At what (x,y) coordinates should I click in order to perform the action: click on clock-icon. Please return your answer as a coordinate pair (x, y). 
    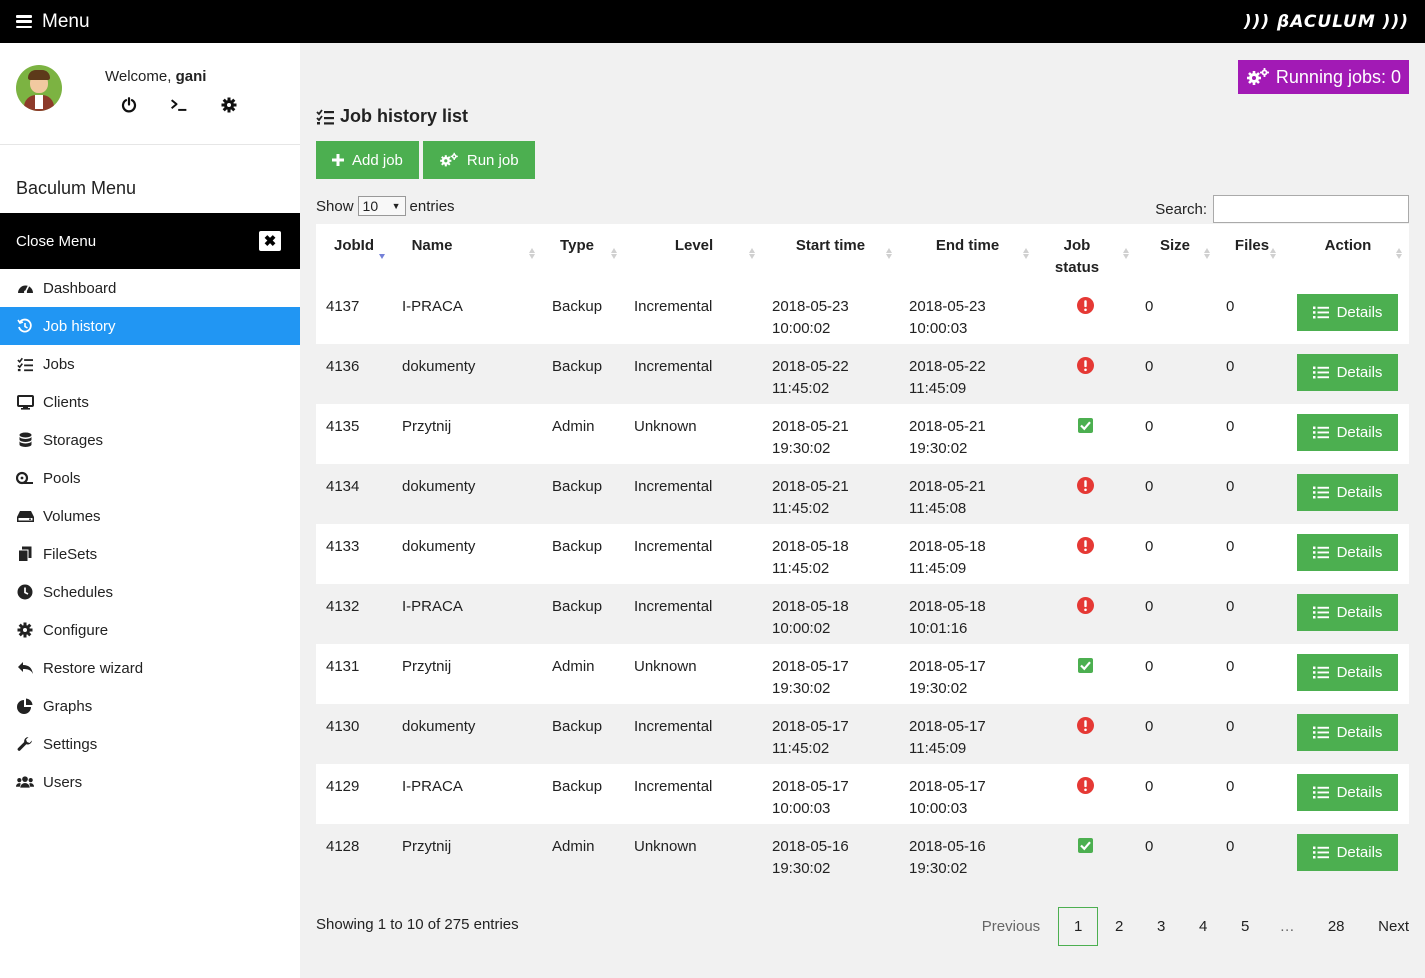
    Looking at the image, I should click on (25, 592).